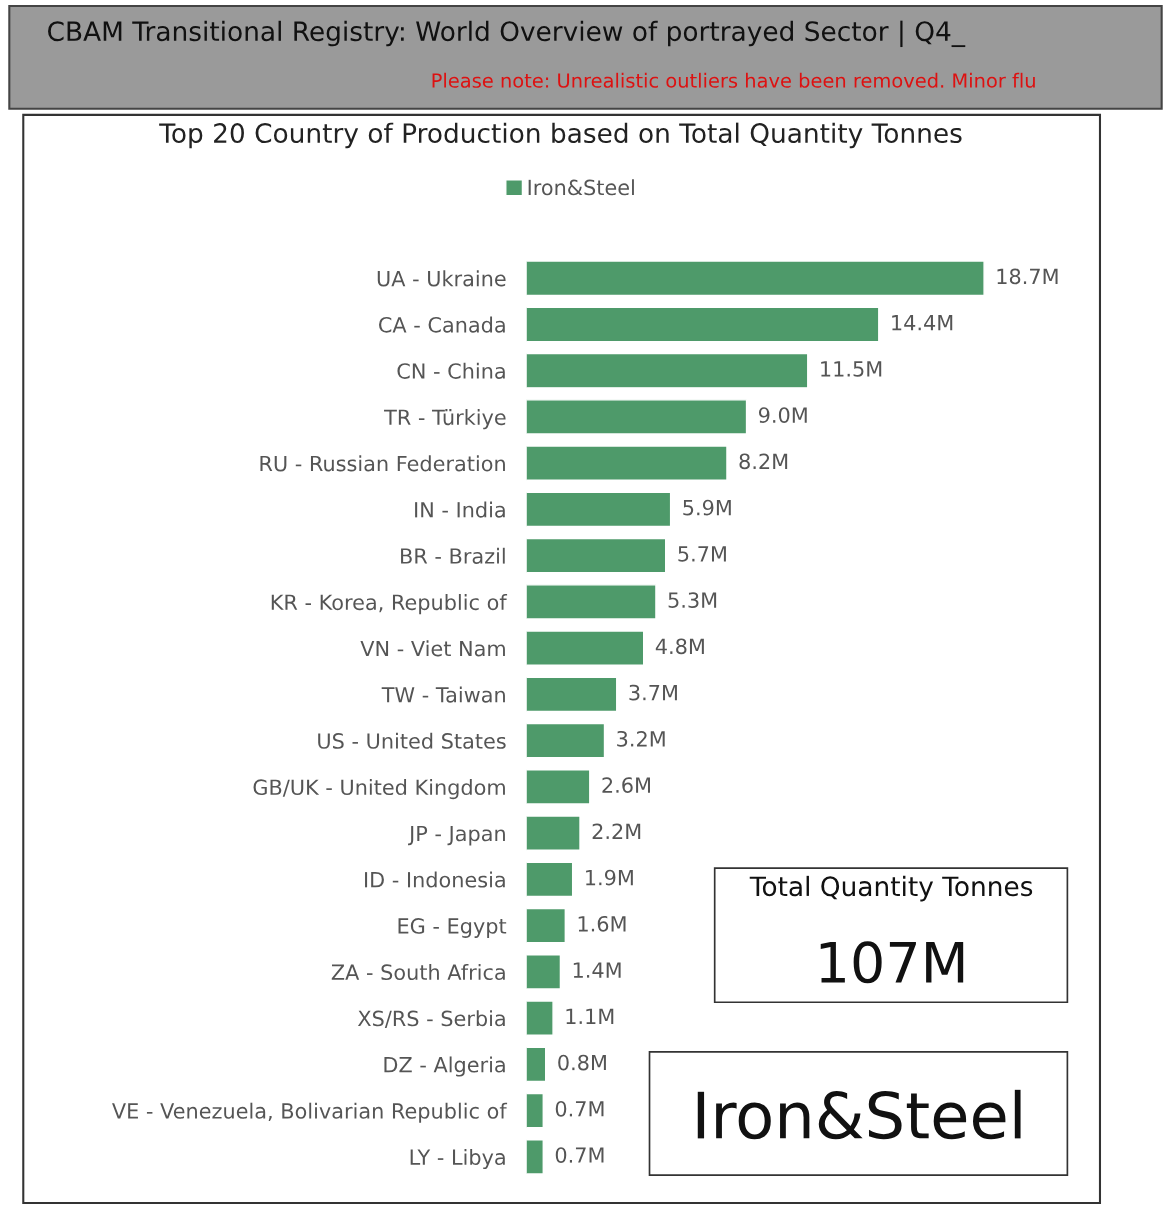 The width and height of the screenshot is (1164, 1209). I want to click on data-label: 4.8M, so click(679, 646).